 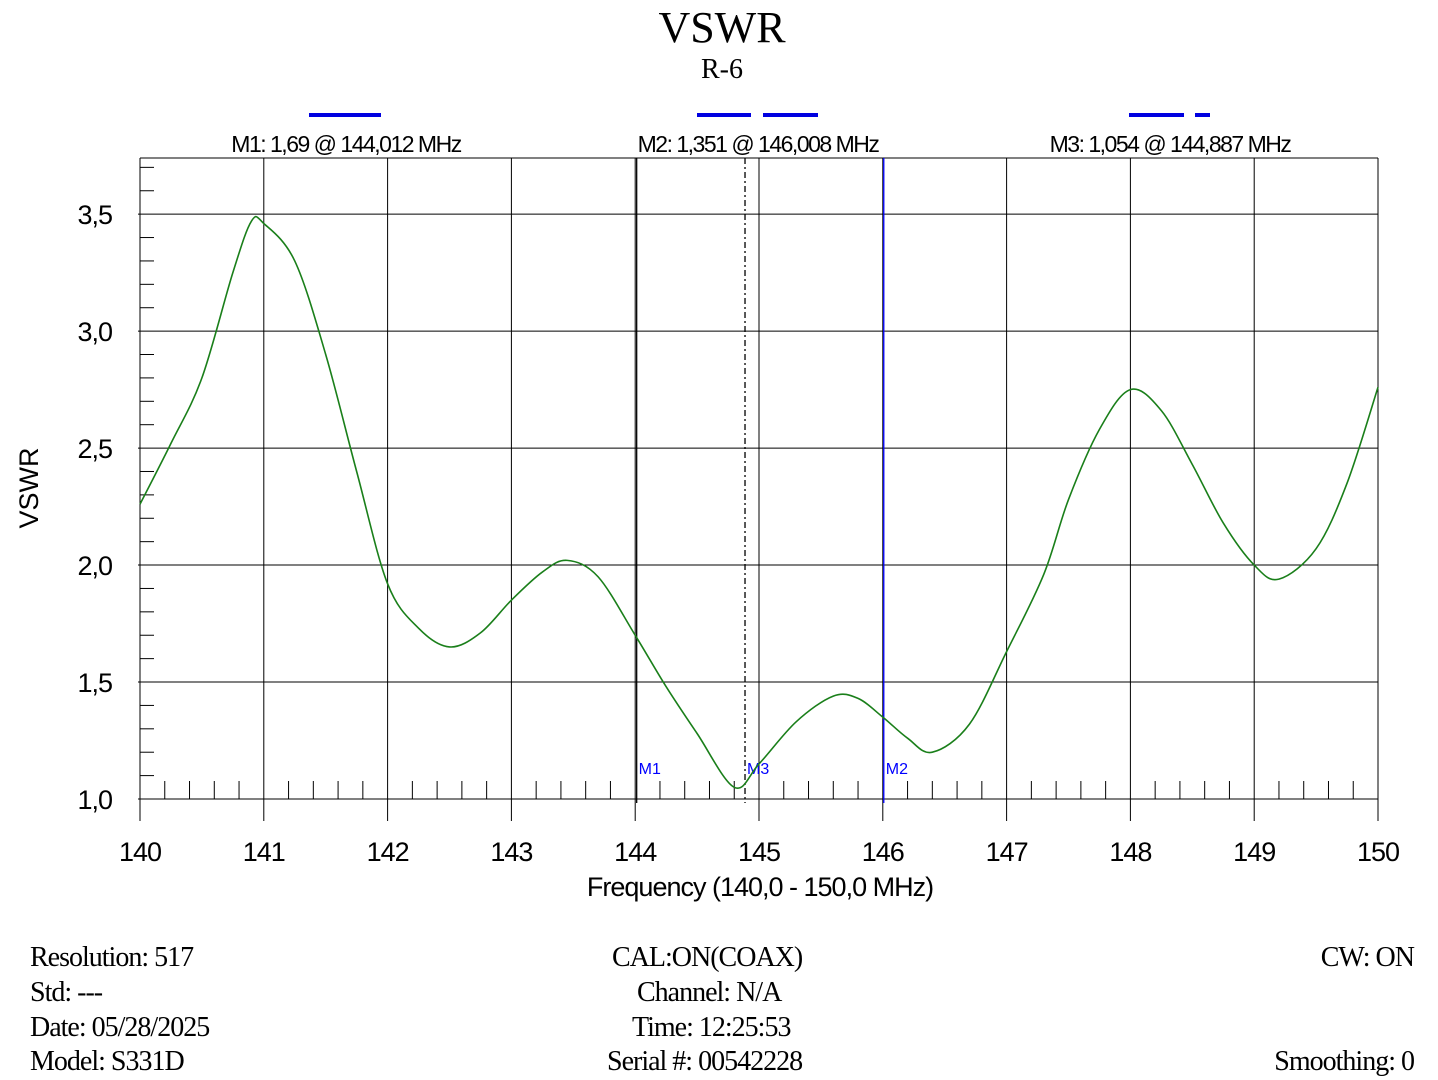 I want to click on smoothing-text: Smoothing: 0, so click(x=1344, y=1061).